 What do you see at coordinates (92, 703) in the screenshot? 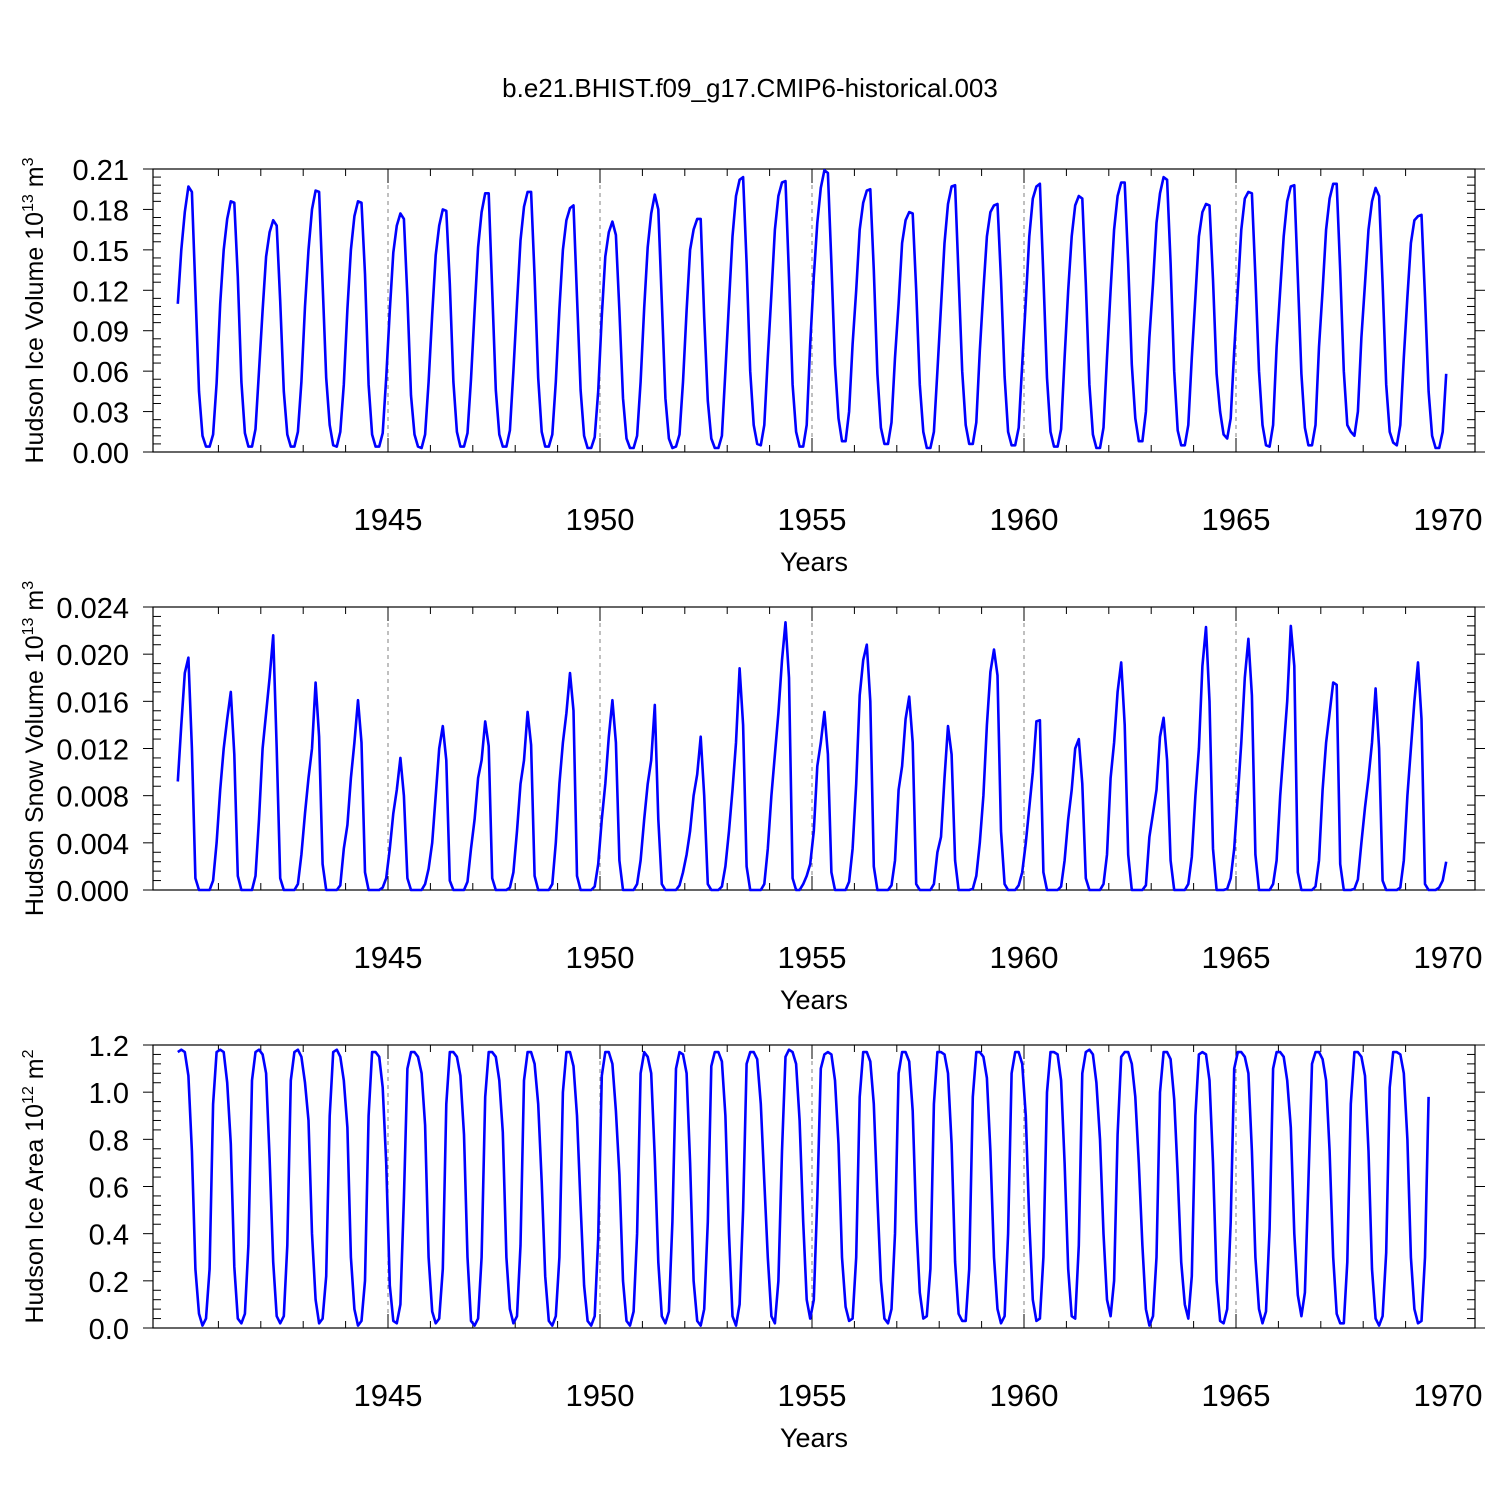
I see `y-tick-label: 0.016` at bounding box center [92, 703].